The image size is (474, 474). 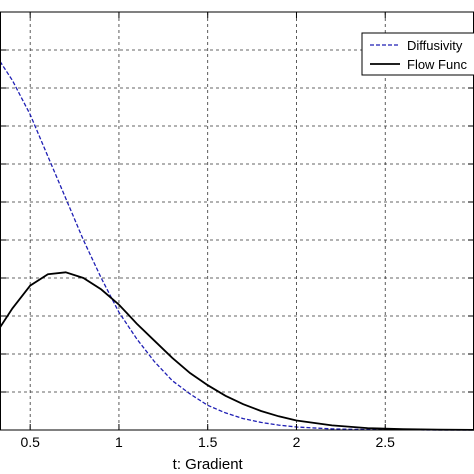 I want to click on x-tick-label: 1.5, so click(x=208, y=442).